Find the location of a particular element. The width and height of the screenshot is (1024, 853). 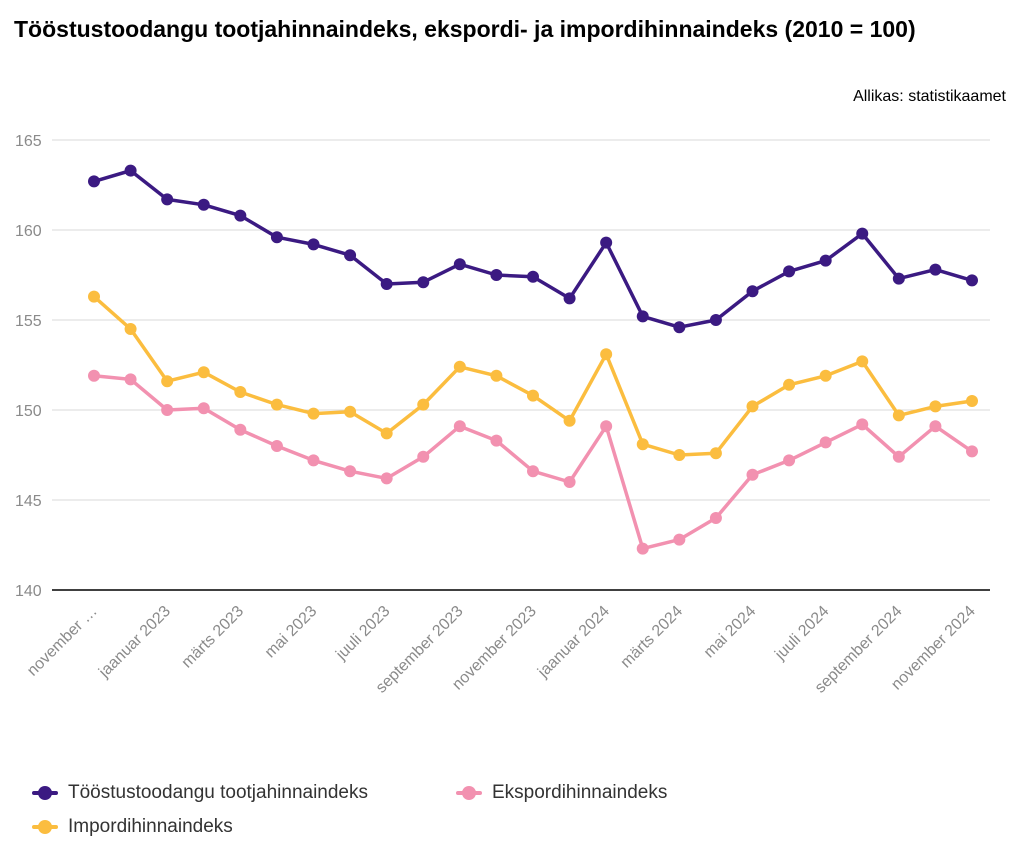

legend-item-producer-price: Tööstustoodangu tootjahinnaindeks is located at coordinates (200, 793).